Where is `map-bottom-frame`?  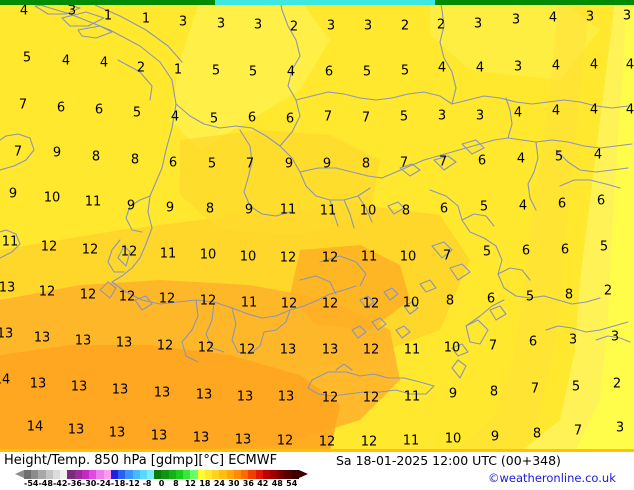
map-bottom-frame is located at coordinates (317, 450).